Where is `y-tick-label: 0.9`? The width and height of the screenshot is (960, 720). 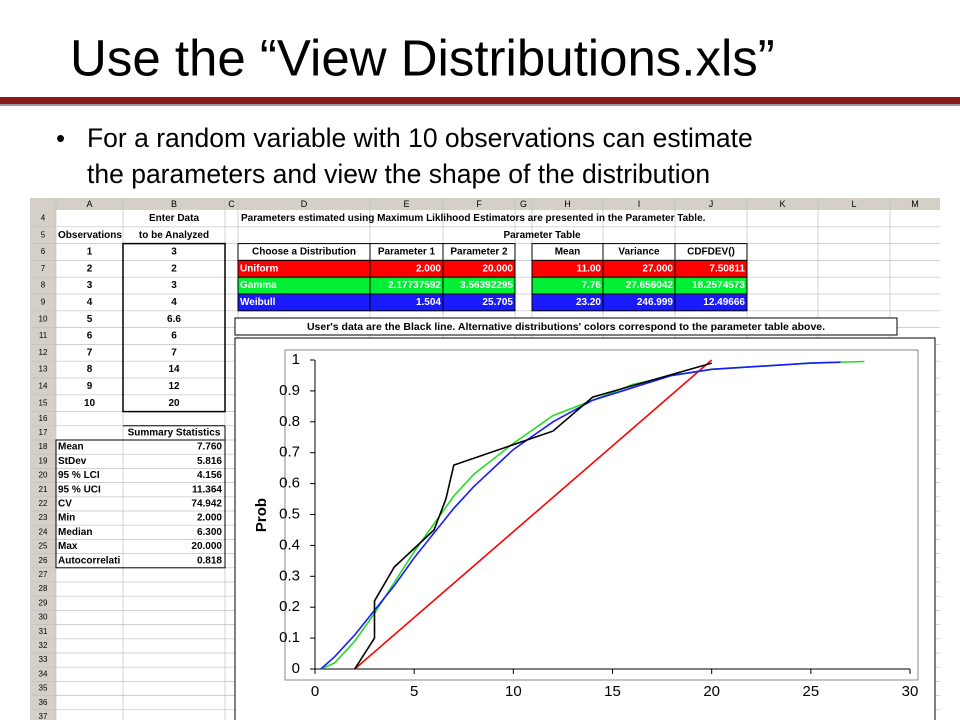 y-tick-label: 0.9 is located at coordinates (289, 390).